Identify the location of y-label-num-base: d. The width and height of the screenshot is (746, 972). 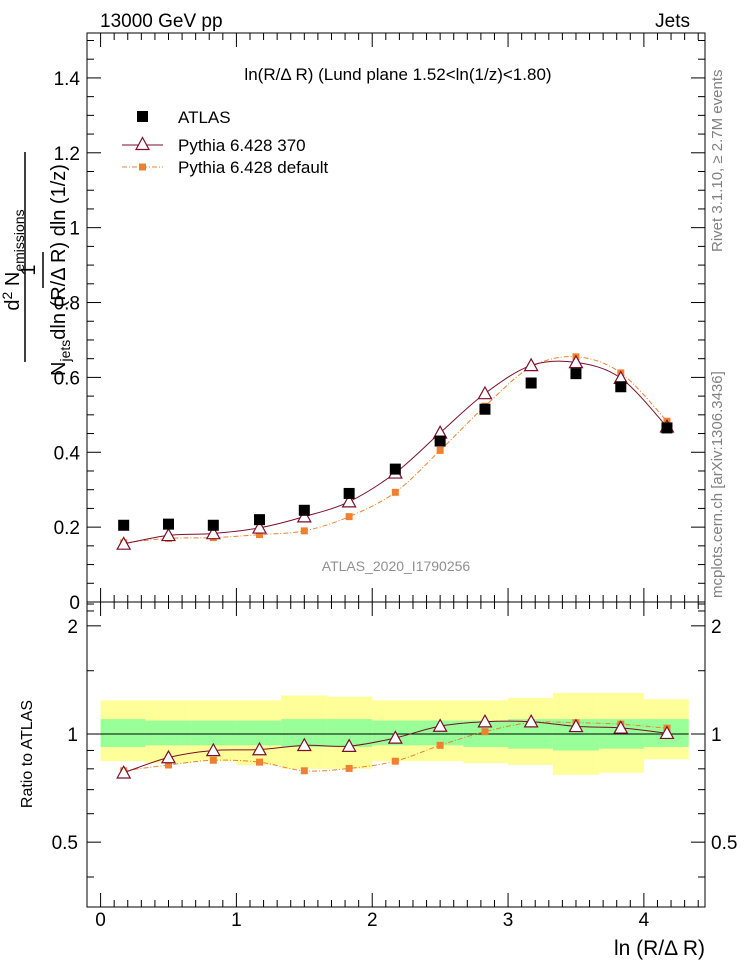
(13, 304).